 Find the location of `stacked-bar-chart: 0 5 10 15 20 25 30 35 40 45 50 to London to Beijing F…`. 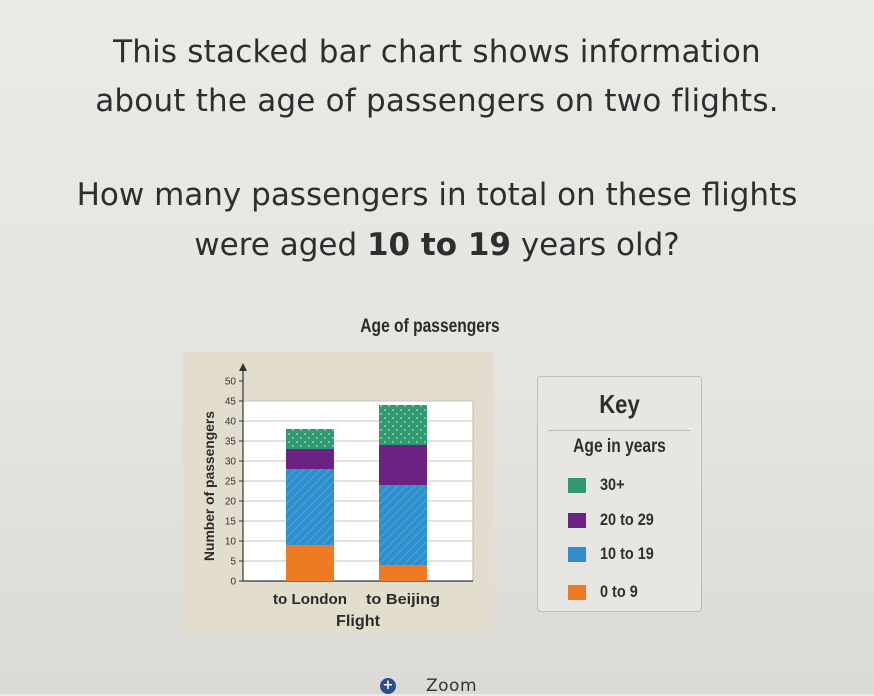

stacked-bar-chart: 0 5 10 15 20 25 30 35 40 45 50 to London to Beijing F… is located at coordinates (337, 496).